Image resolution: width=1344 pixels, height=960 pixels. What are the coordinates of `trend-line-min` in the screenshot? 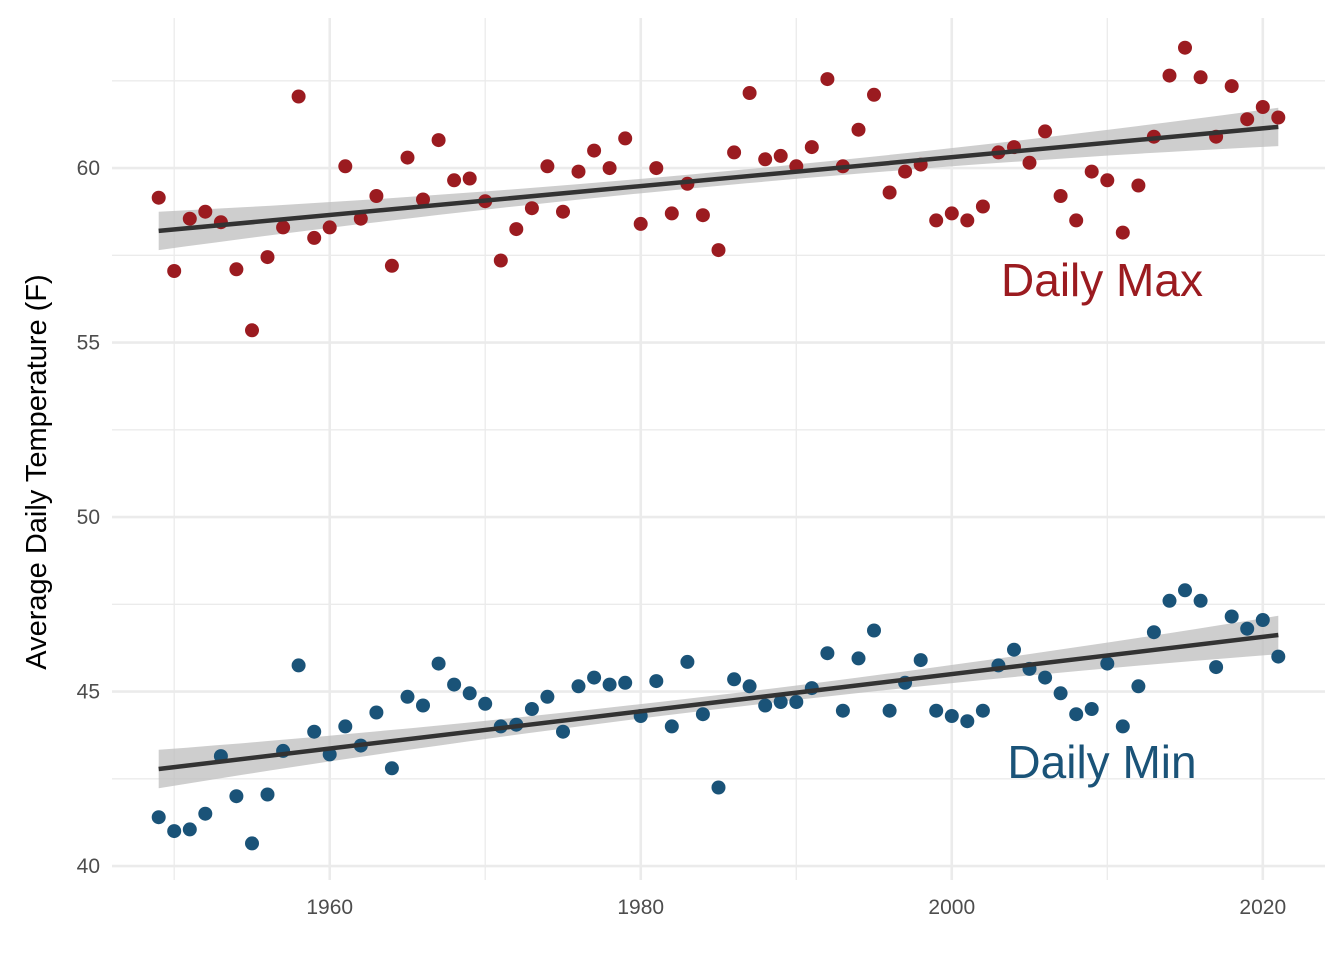 It's located at (718, 702).